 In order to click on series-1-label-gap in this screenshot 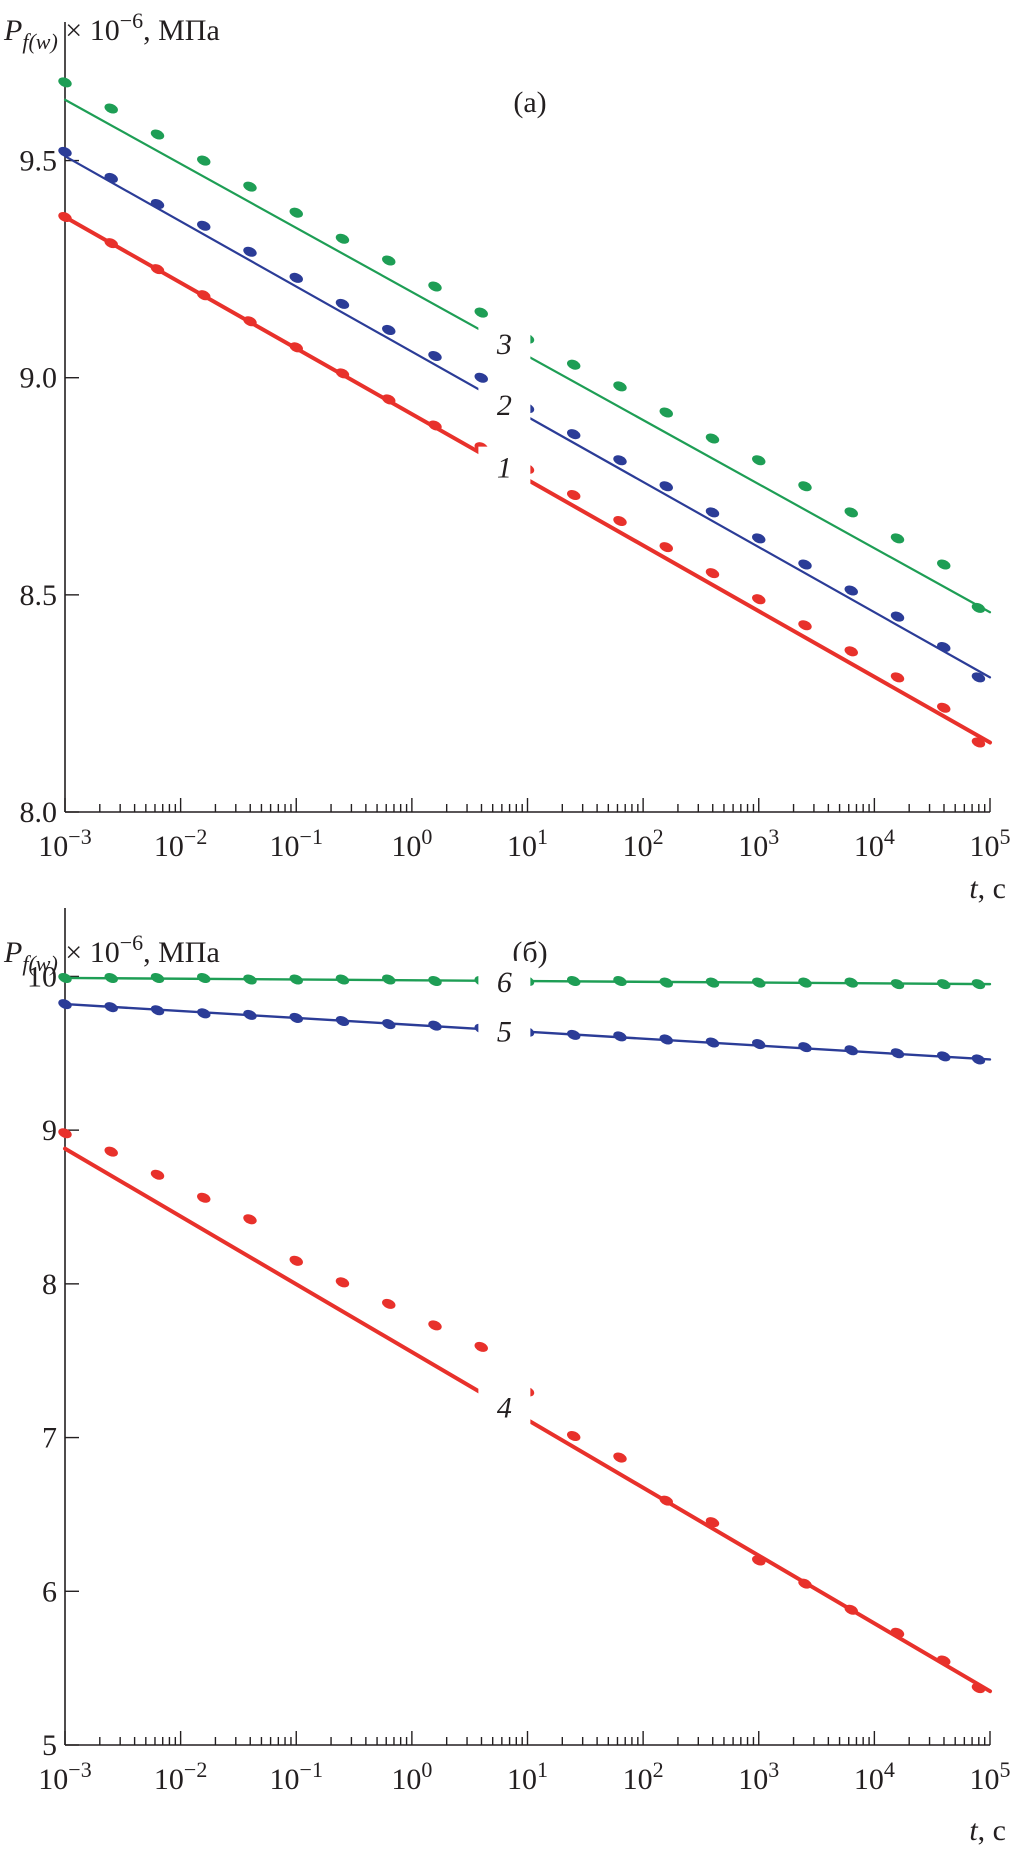, I will do `click(504, 466)`.